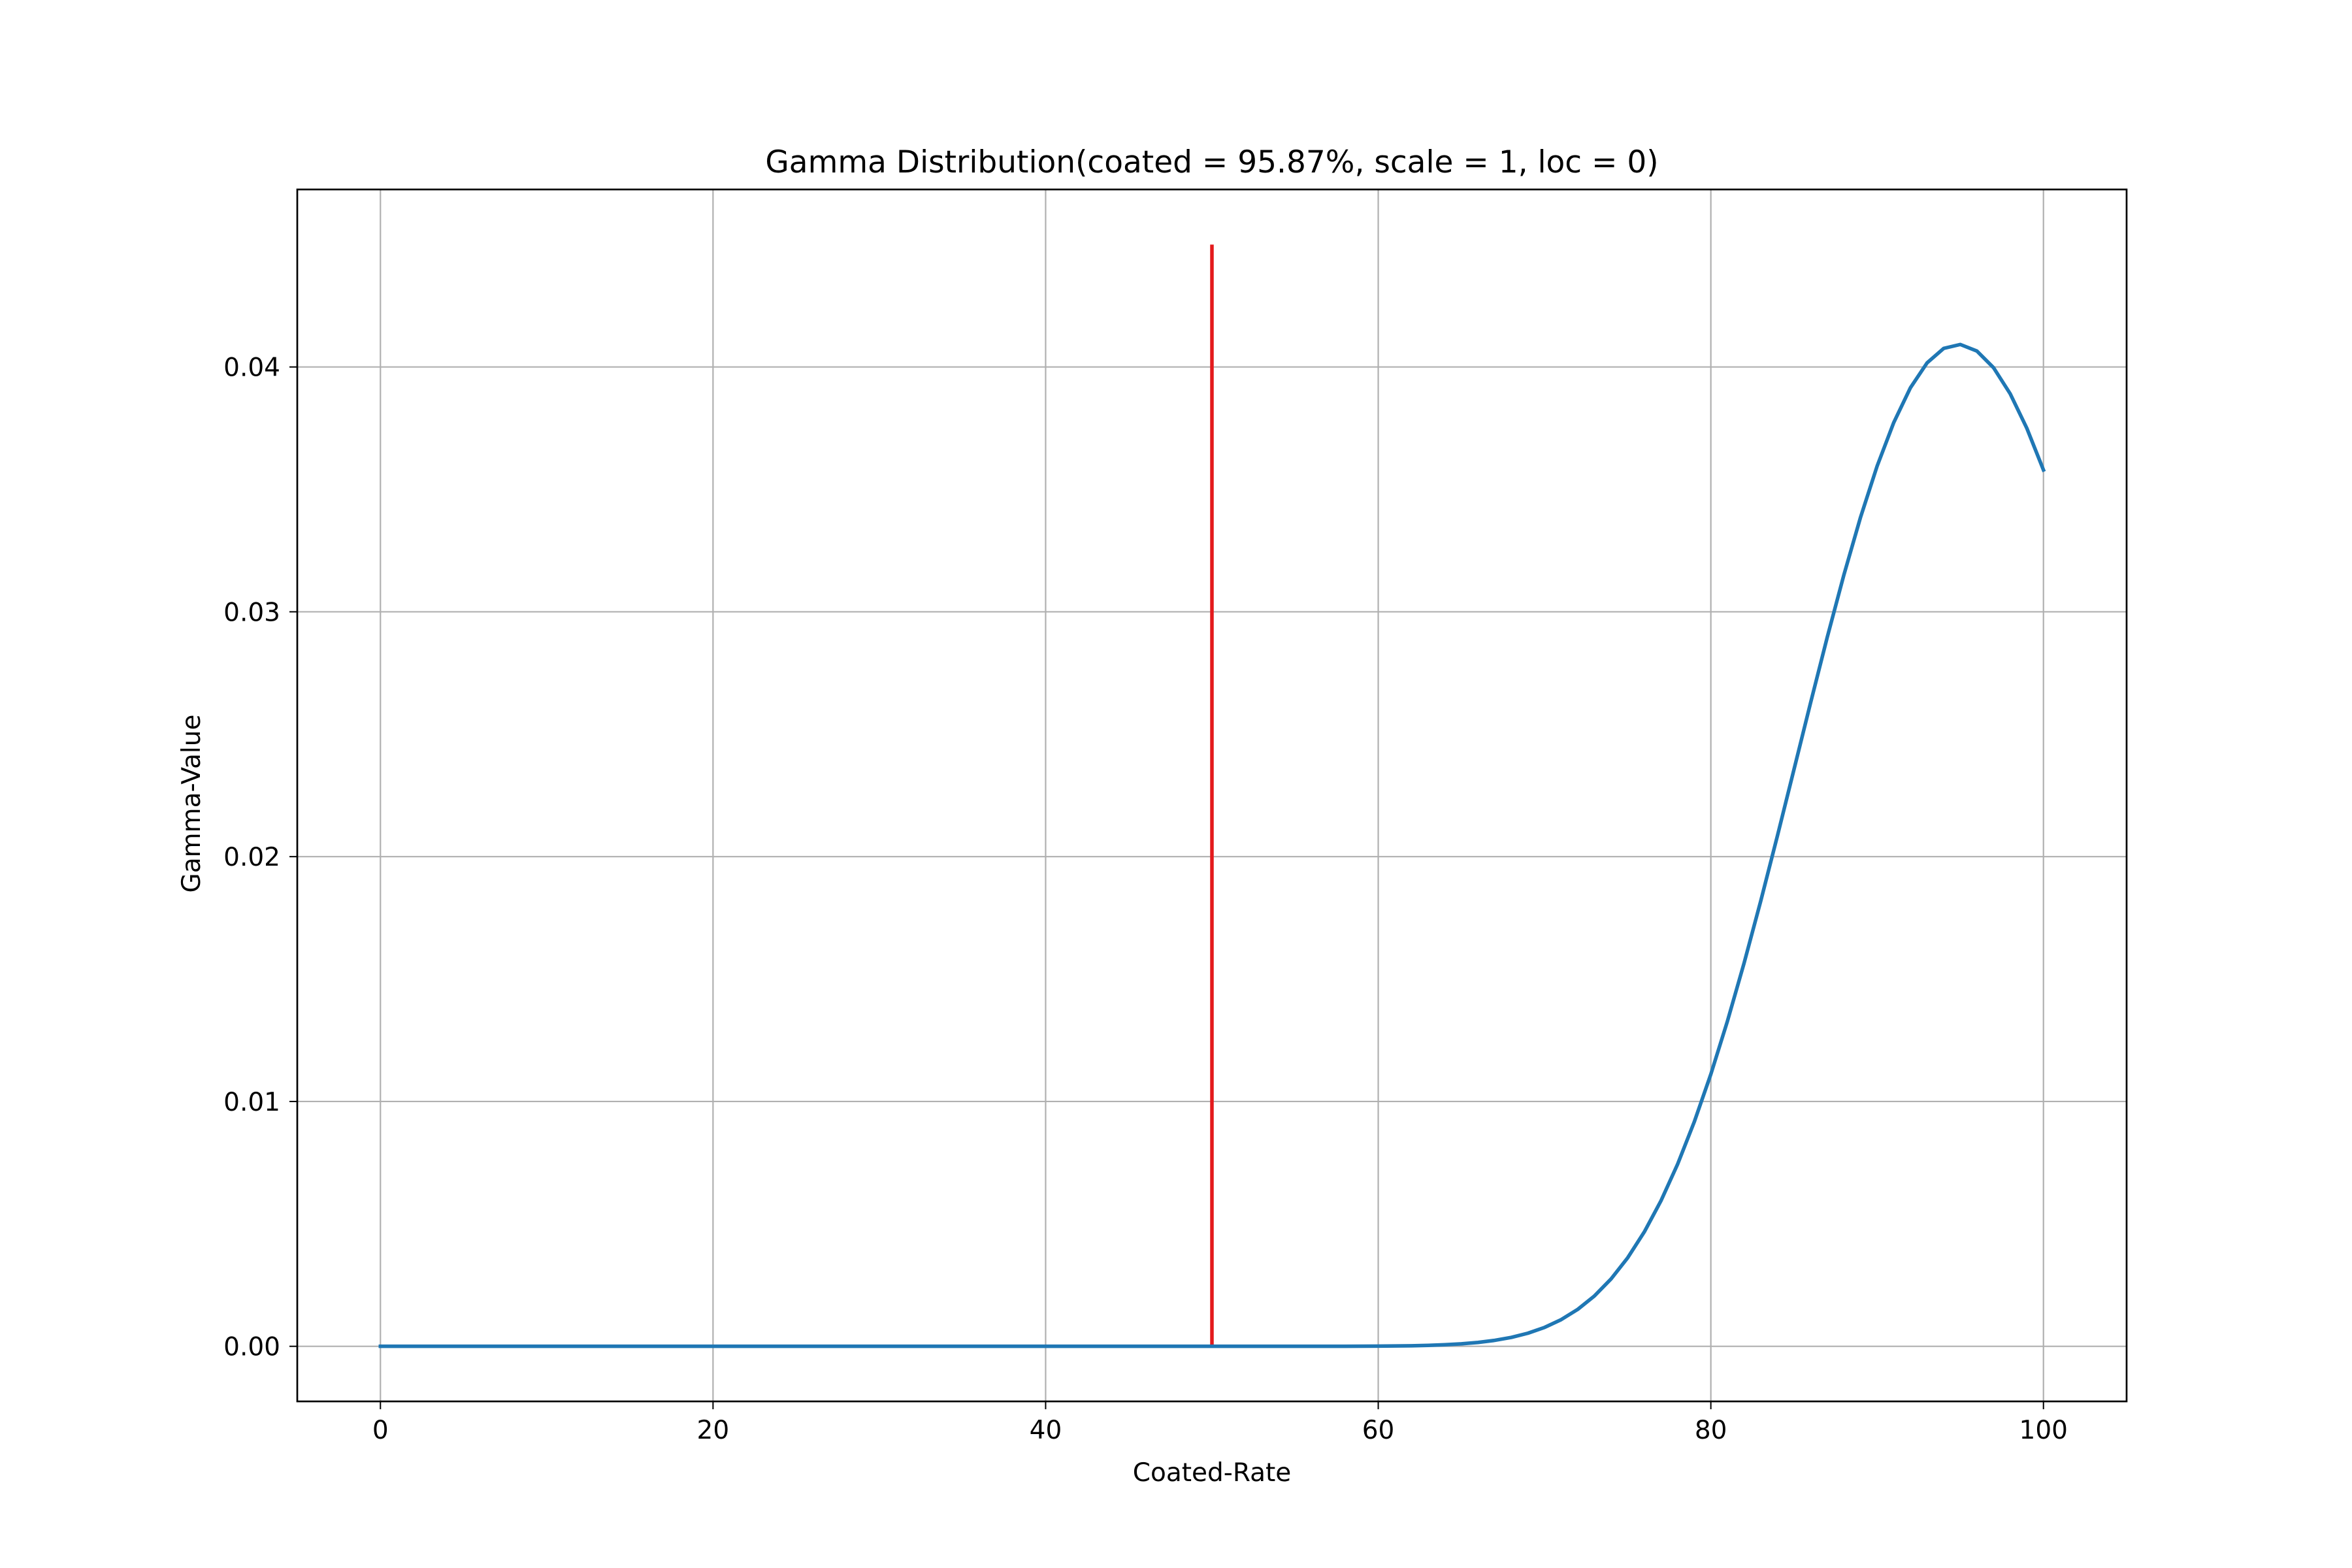  I want to click on x-axis: 0 20 40 60 80 100, so click(1220, 1423).